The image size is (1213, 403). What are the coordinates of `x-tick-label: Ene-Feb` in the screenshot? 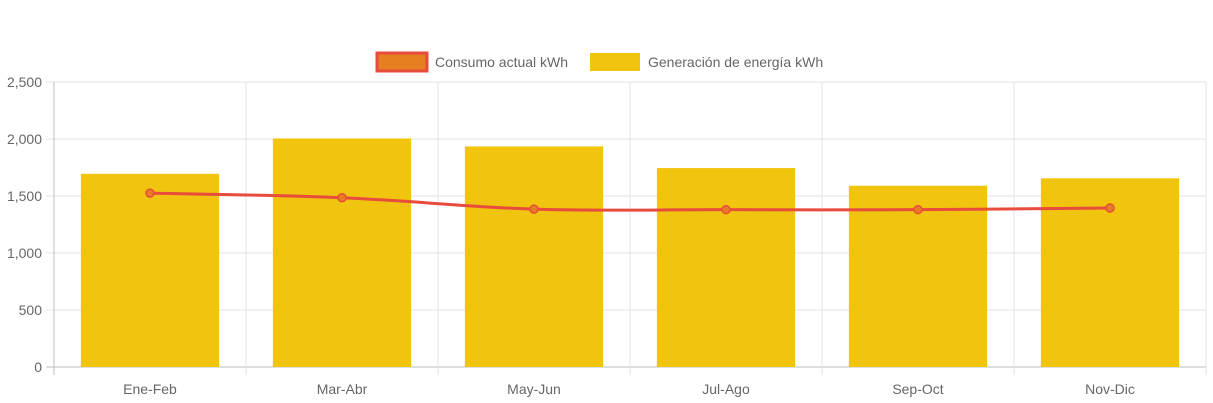 It's located at (150, 389).